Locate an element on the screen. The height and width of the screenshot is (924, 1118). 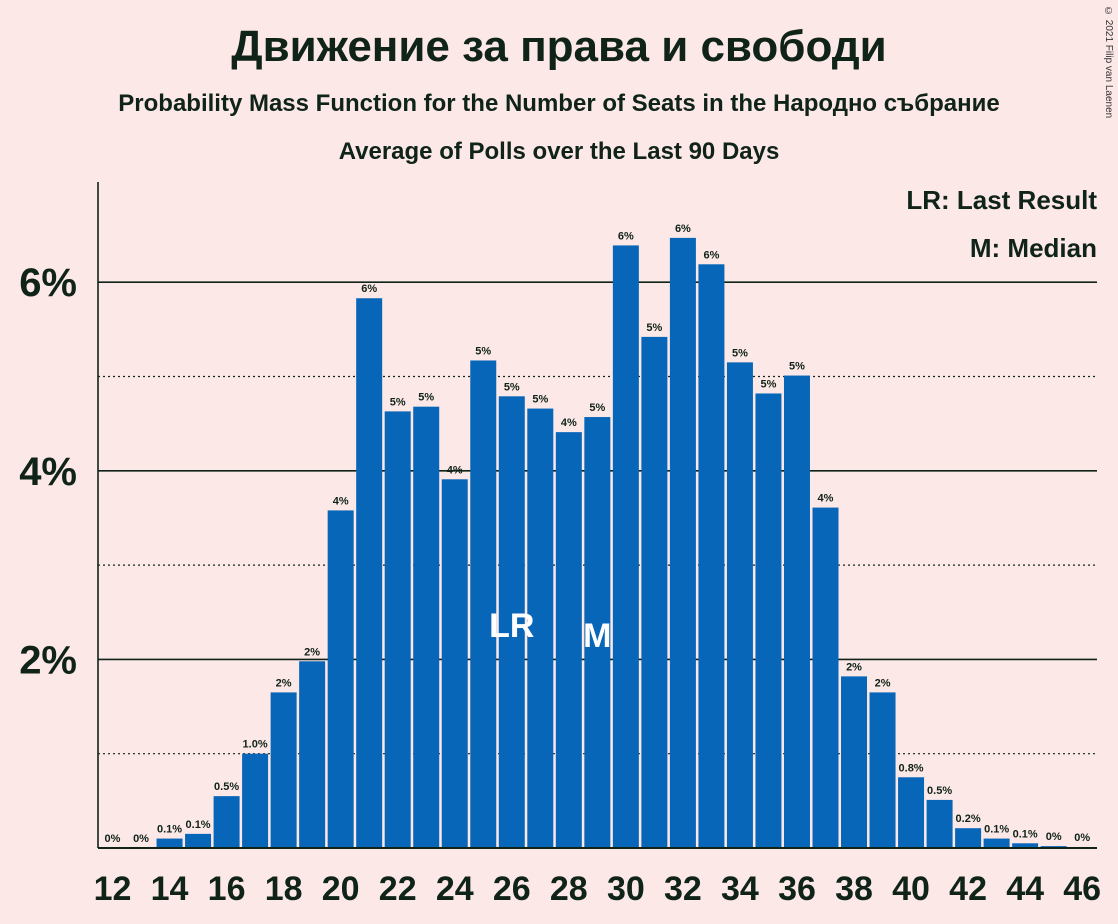
x-tick-label: 12 is located at coordinates (113, 889).